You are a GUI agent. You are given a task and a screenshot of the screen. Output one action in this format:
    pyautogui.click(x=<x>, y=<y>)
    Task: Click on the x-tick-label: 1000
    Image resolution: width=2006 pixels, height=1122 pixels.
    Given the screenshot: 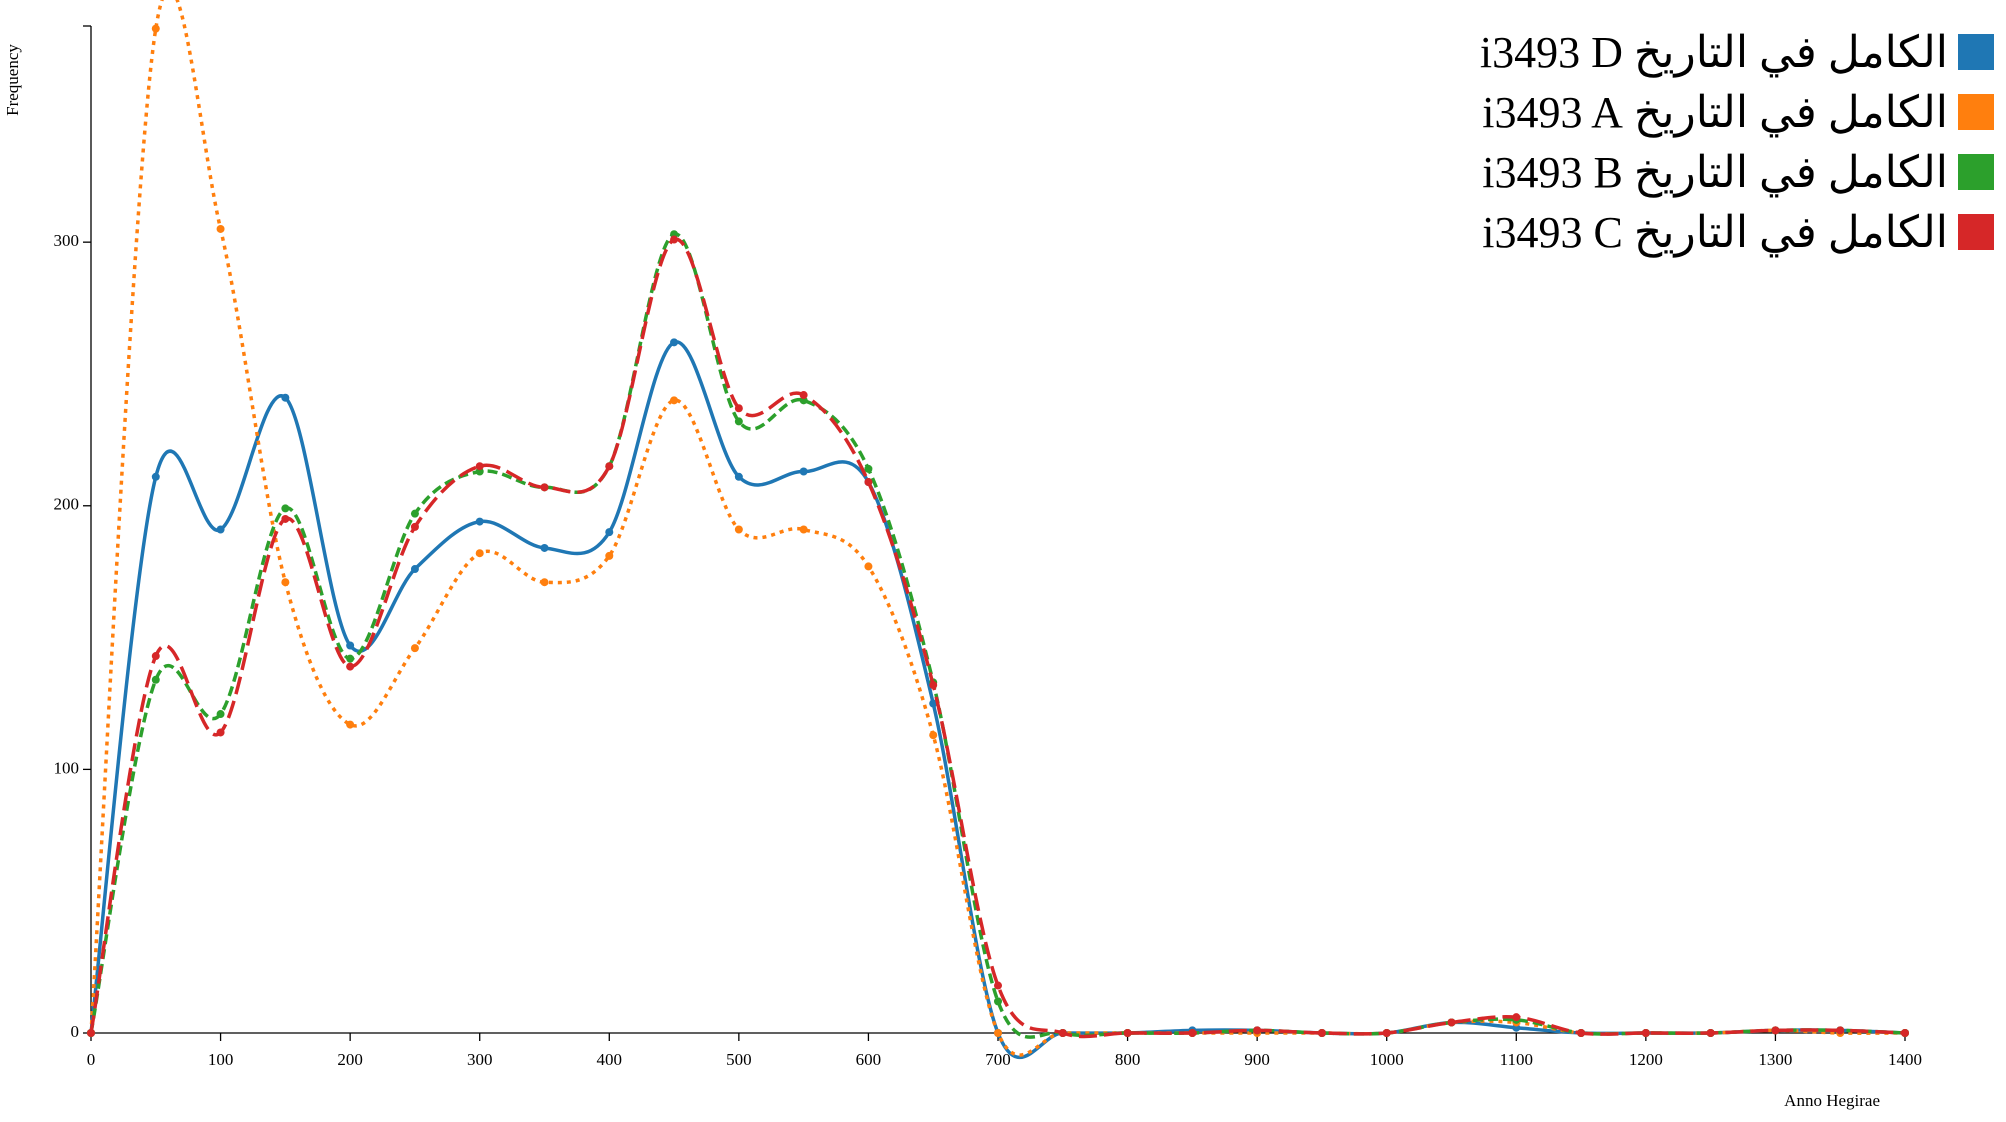 What is the action you would take?
    pyautogui.click(x=1387, y=1059)
    